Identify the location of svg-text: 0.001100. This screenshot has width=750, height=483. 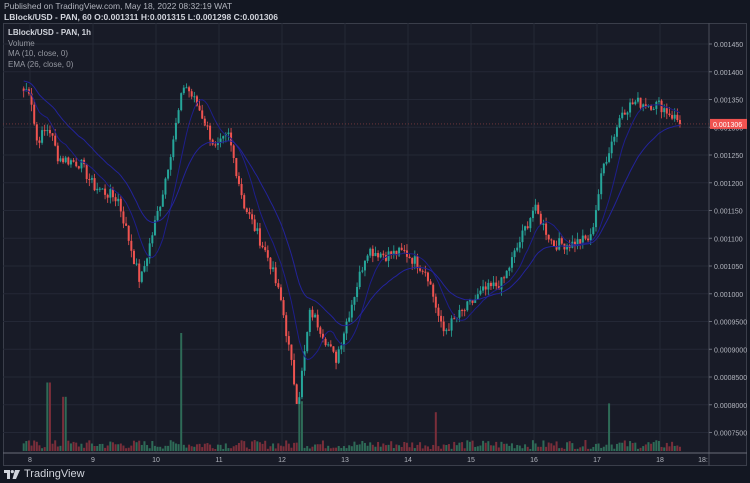
(728, 239).